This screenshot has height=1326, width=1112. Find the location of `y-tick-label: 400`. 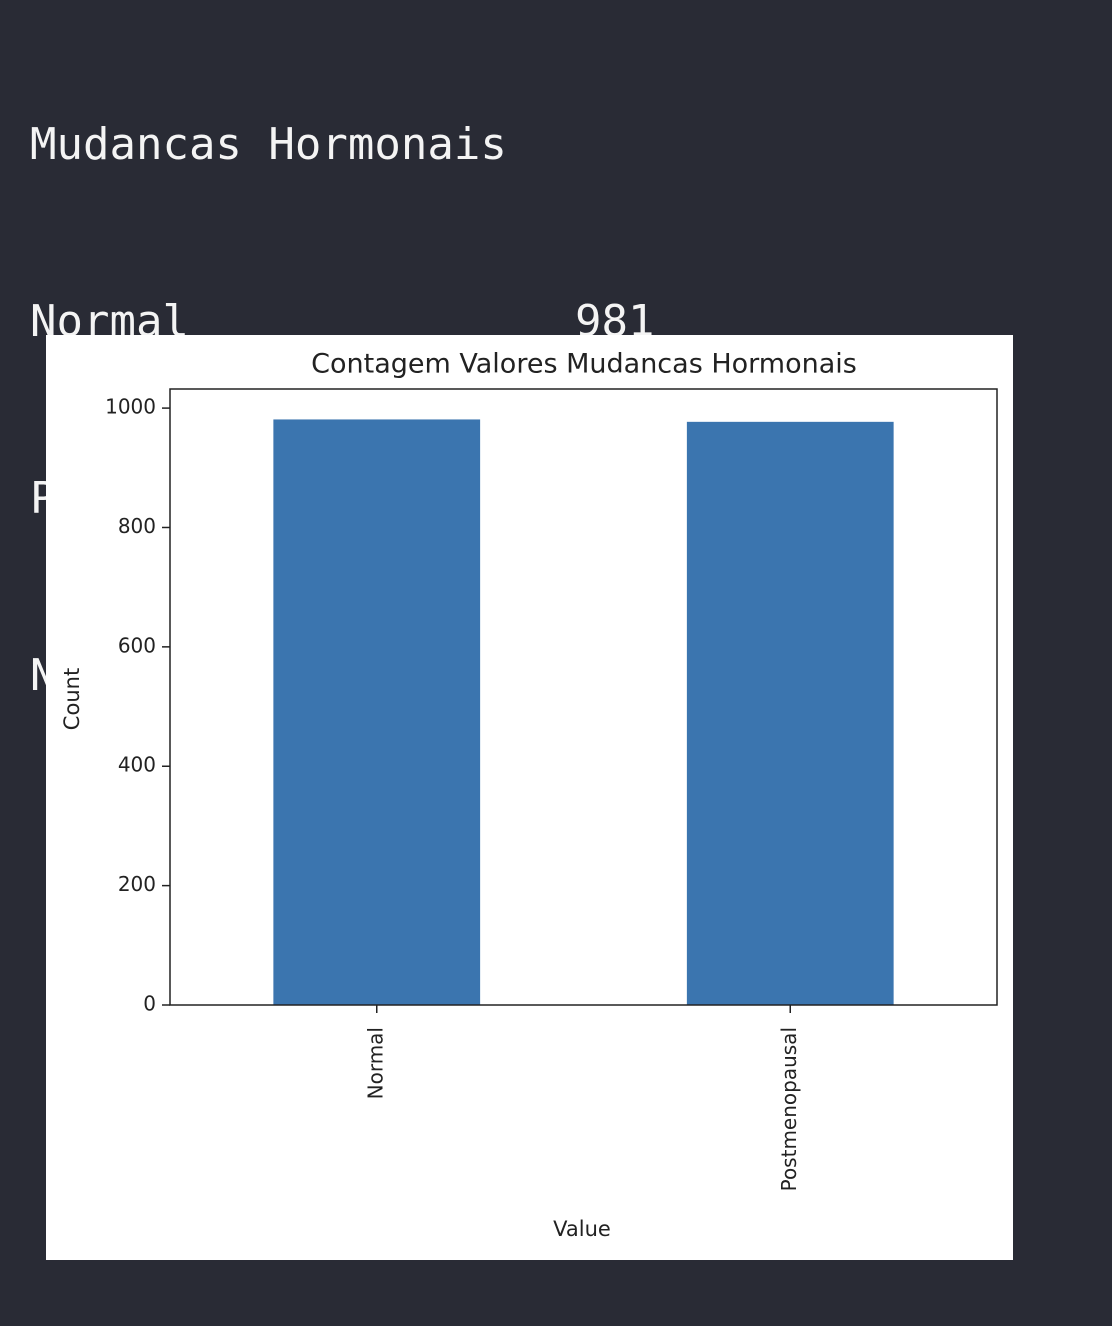

y-tick-label: 400 is located at coordinates (137, 765).